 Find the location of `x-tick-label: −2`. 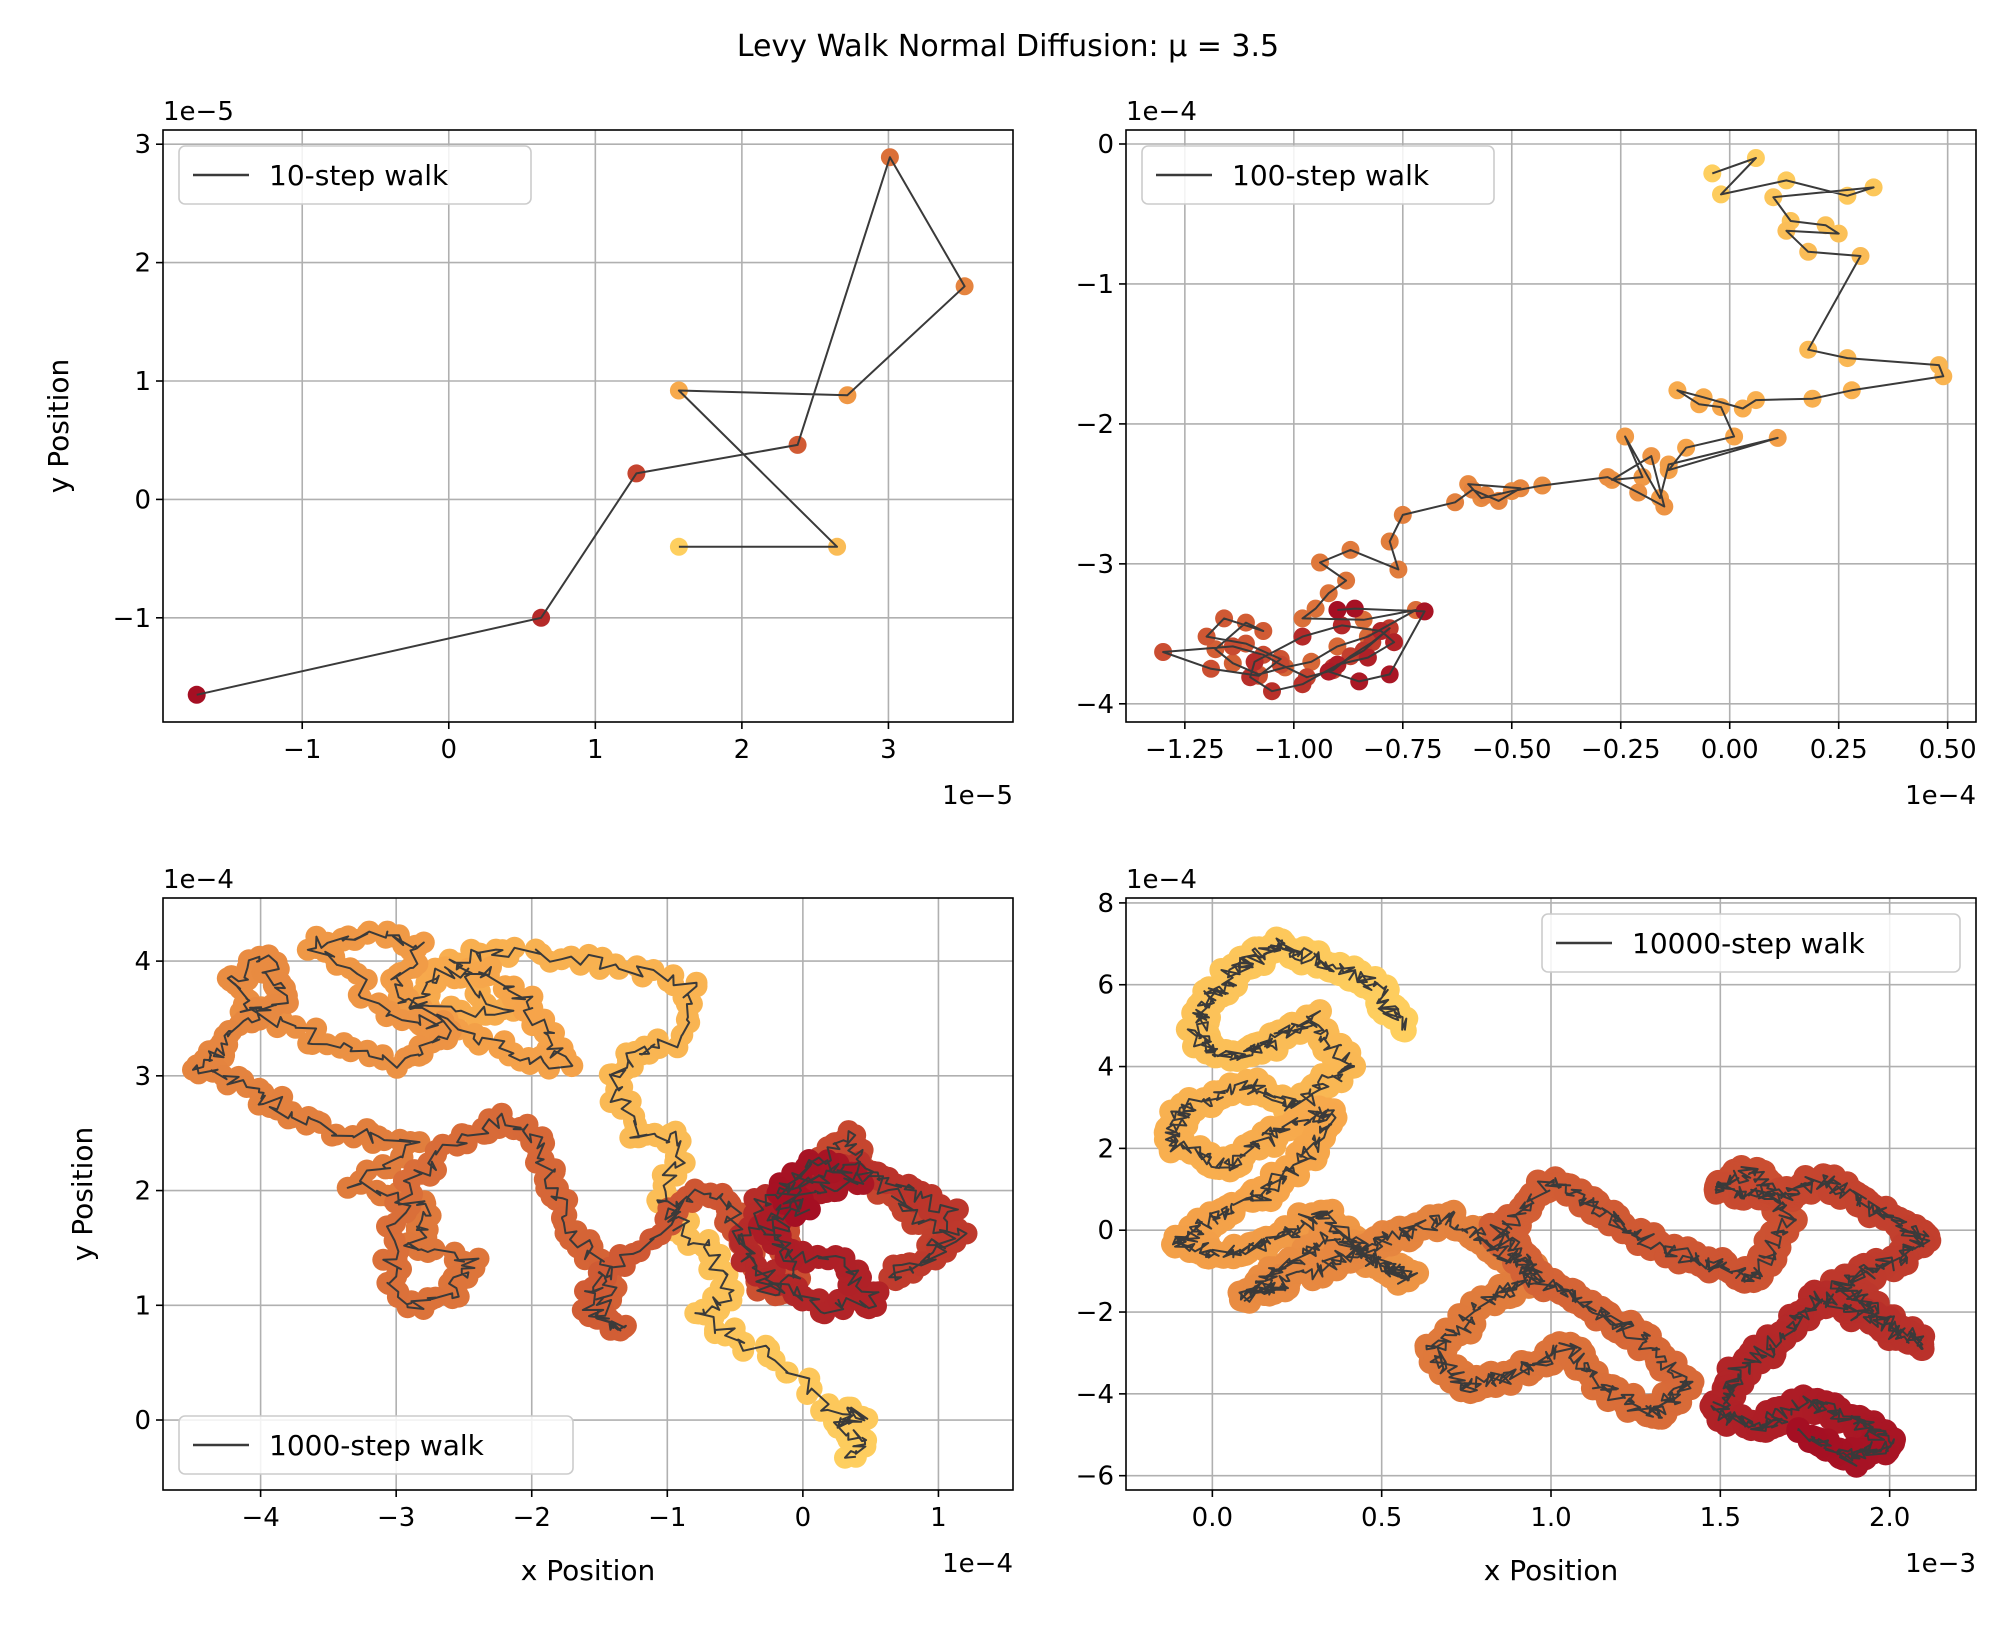

x-tick-label: −2 is located at coordinates (532, 1518).